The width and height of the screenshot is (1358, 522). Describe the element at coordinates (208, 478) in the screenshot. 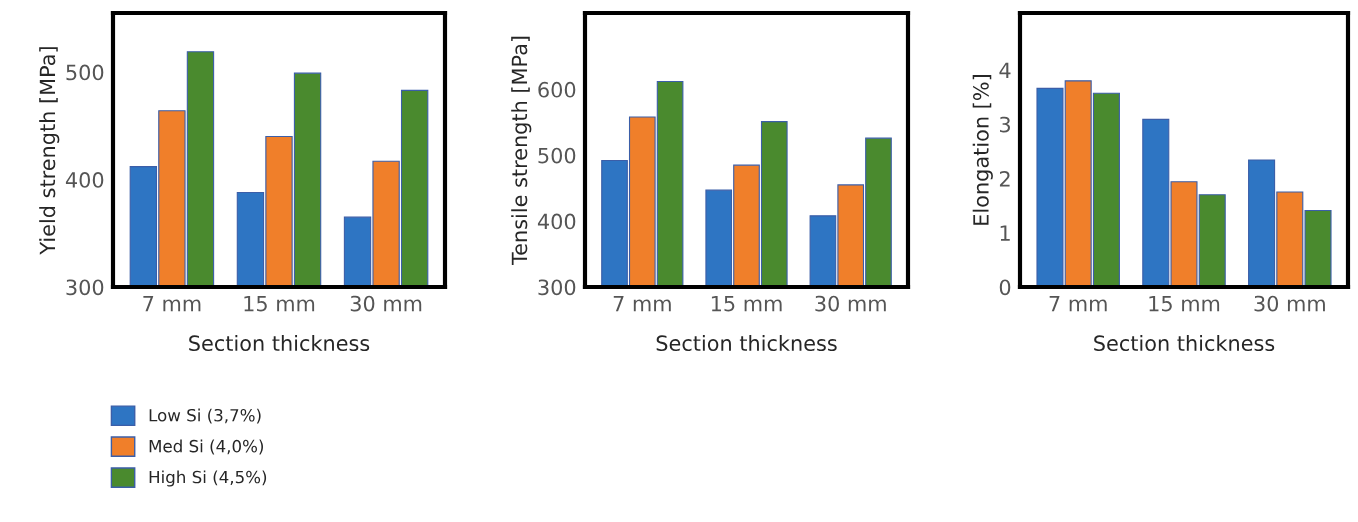

I see `legend-label: High Si (4,5%)` at that location.